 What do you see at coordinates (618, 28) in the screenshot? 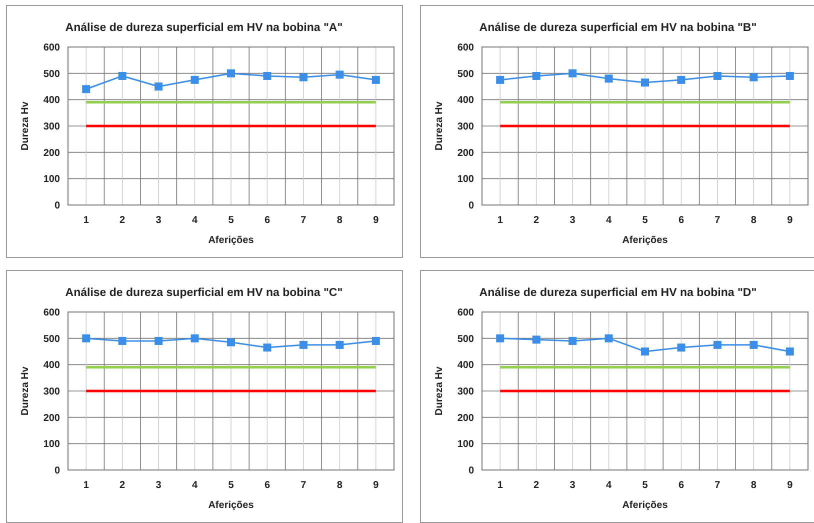
I see `chart-title: Análise de dureza superficial em HV na bobina "B"` at bounding box center [618, 28].